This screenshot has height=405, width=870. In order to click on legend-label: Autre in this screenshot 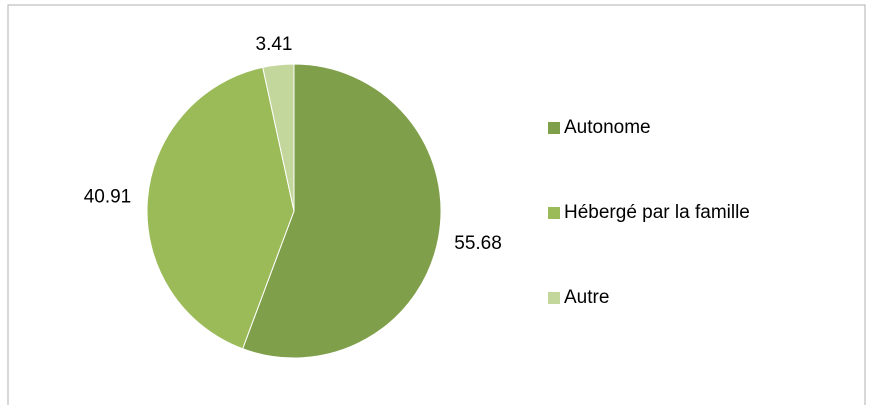, I will do `click(586, 297)`.